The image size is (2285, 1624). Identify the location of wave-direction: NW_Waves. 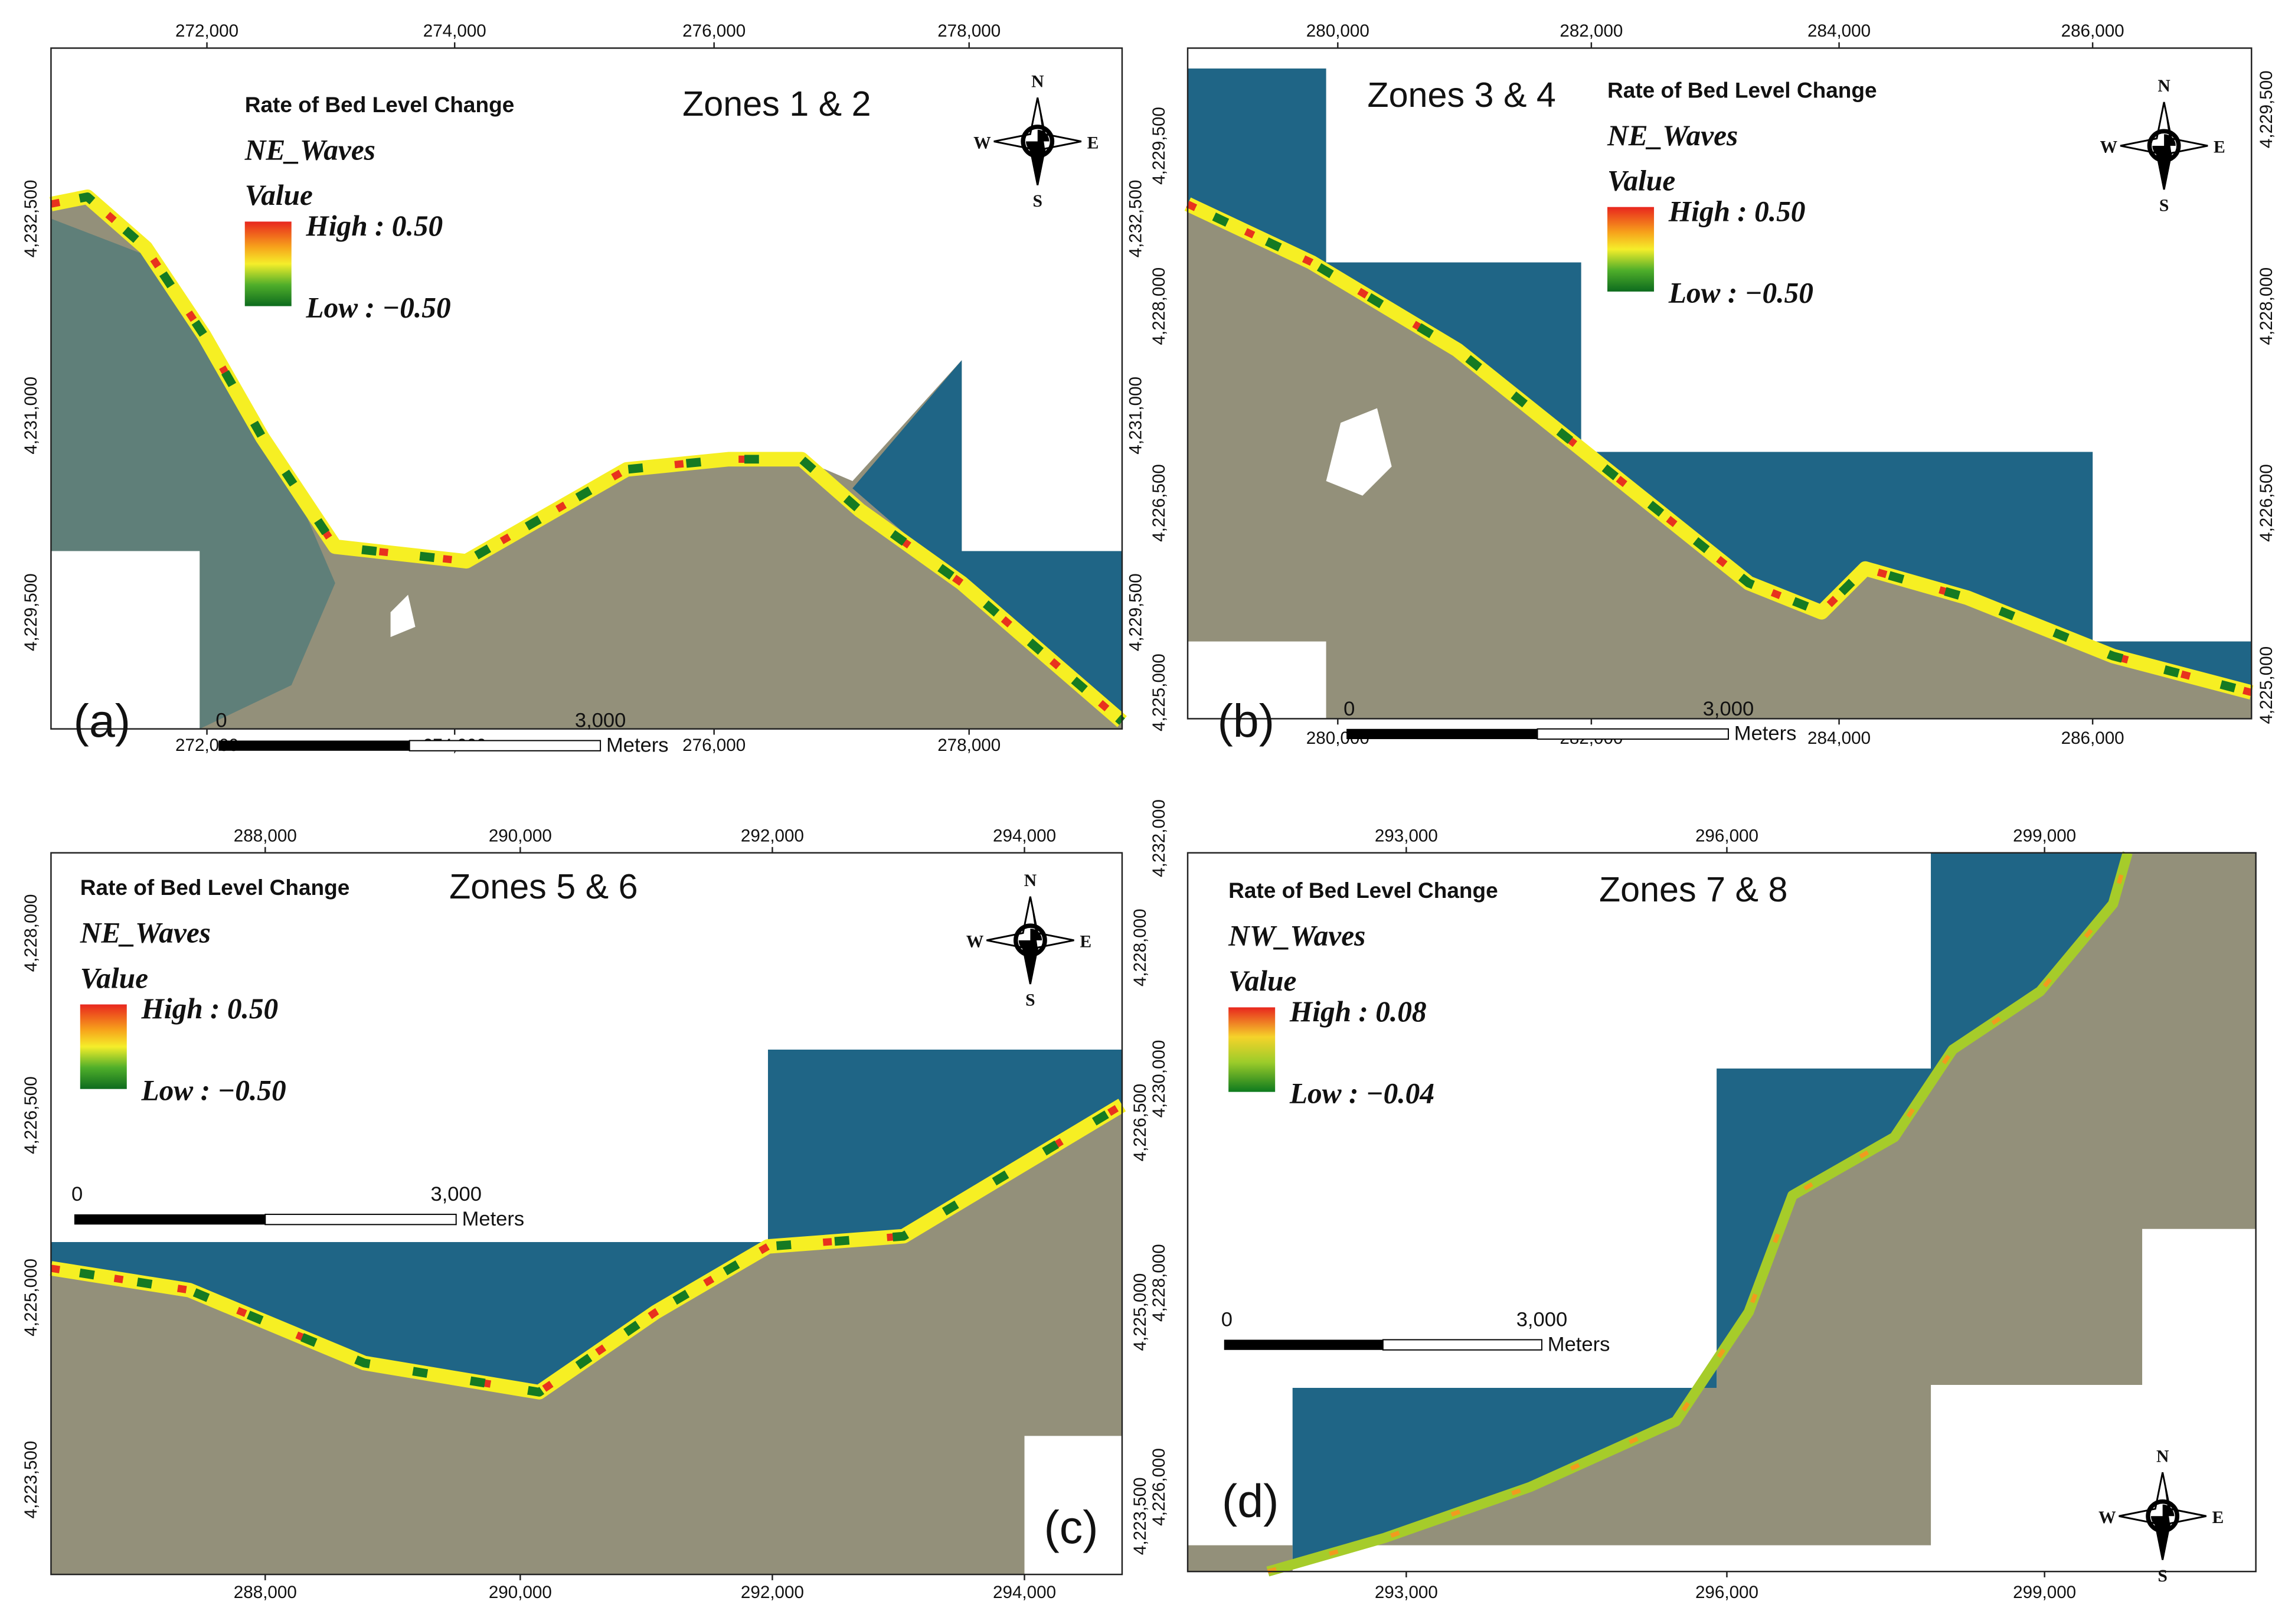
(1296, 936).